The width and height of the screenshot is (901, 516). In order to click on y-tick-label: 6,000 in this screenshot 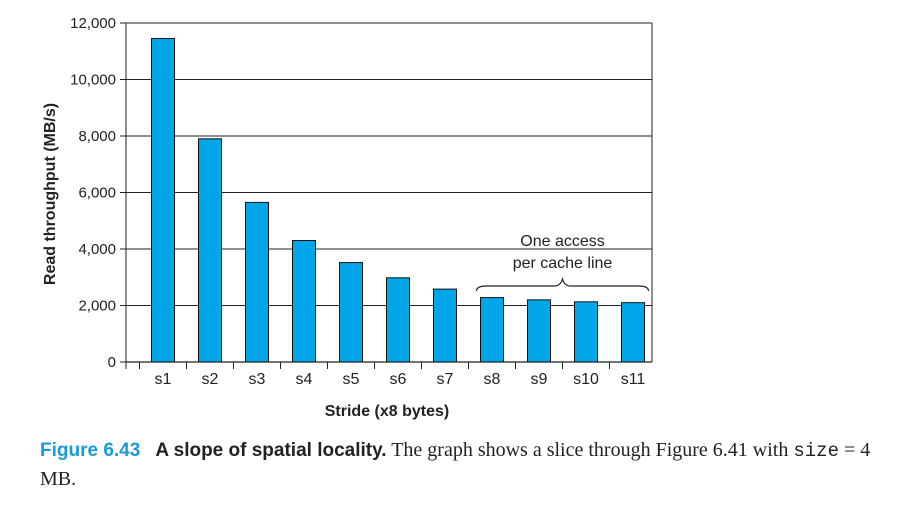, I will do `click(97, 193)`.